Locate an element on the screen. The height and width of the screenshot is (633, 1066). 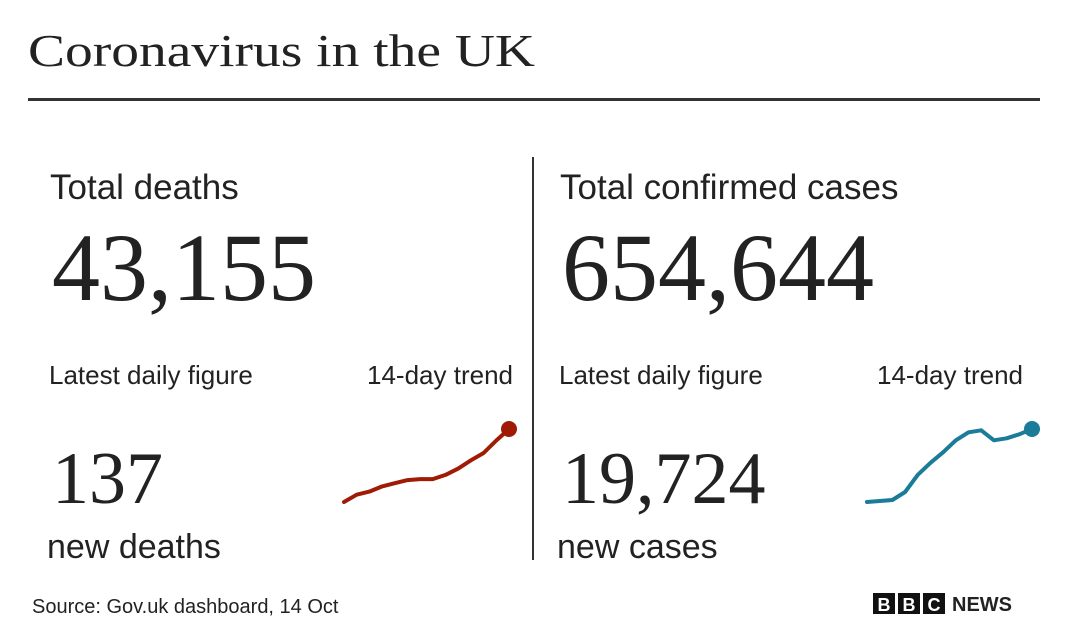
panel-label: Total deaths is located at coordinates (144, 187).